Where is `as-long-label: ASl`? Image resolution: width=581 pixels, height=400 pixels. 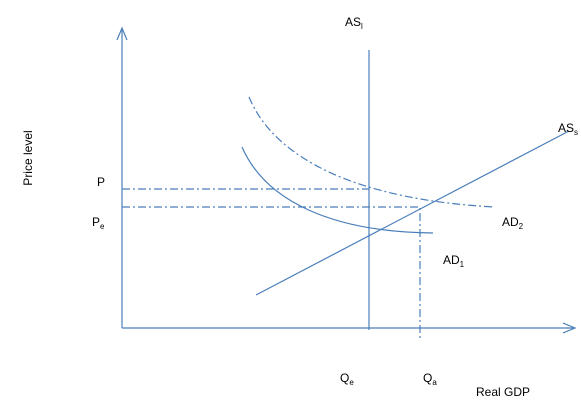
as-long-label: ASl is located at coordinates (354, 23).